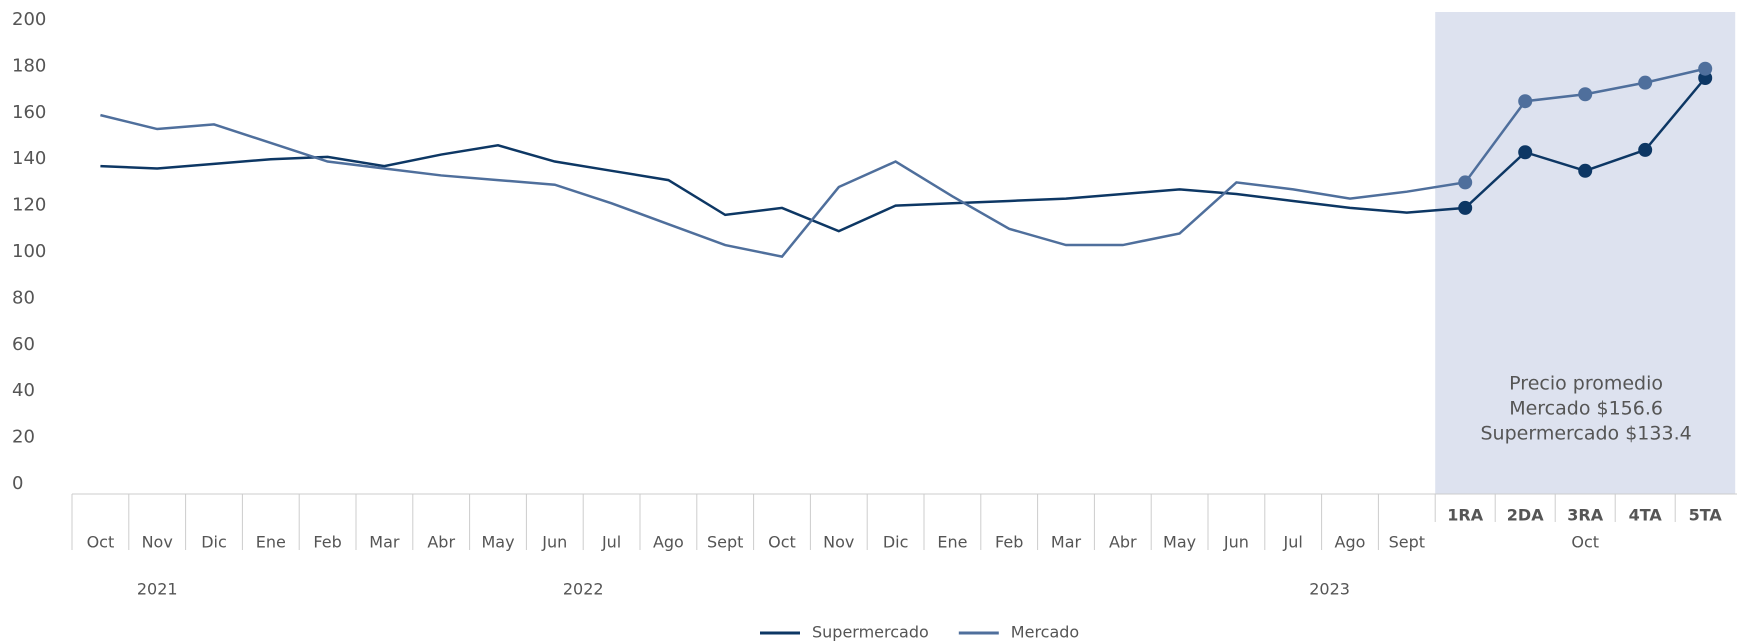 The height and width of the screenshot is (641, 1737). I want to click on year-label: 2023, so click(1329, 589).